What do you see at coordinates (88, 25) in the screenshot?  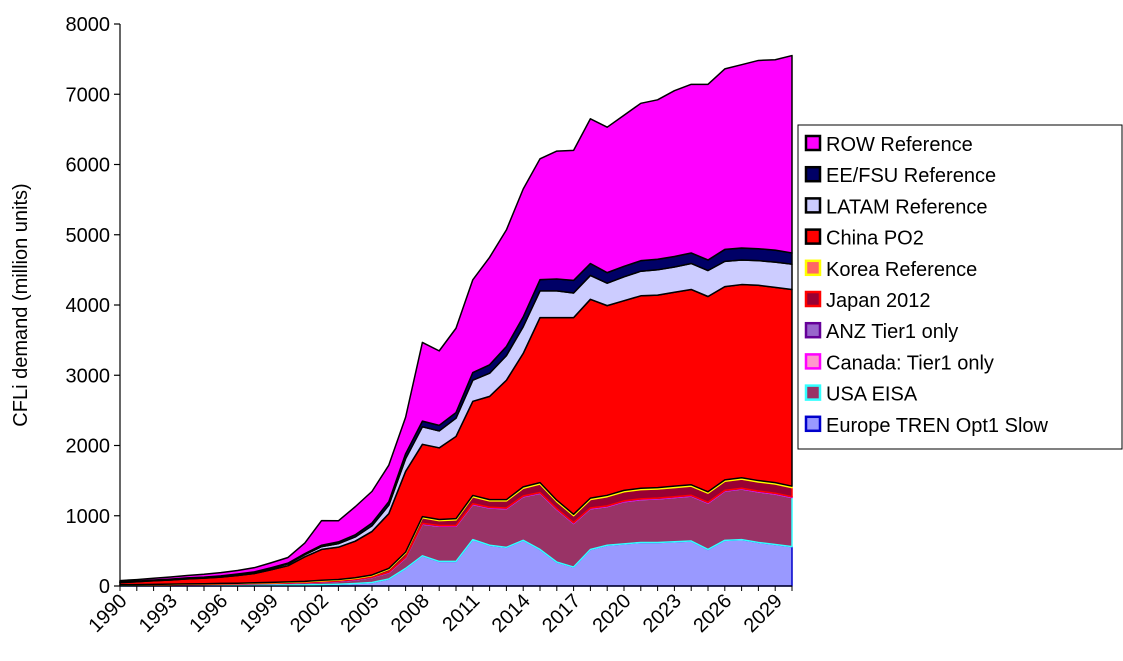 I see `y-tick-label: 8000` at bounding box center [88, 25].